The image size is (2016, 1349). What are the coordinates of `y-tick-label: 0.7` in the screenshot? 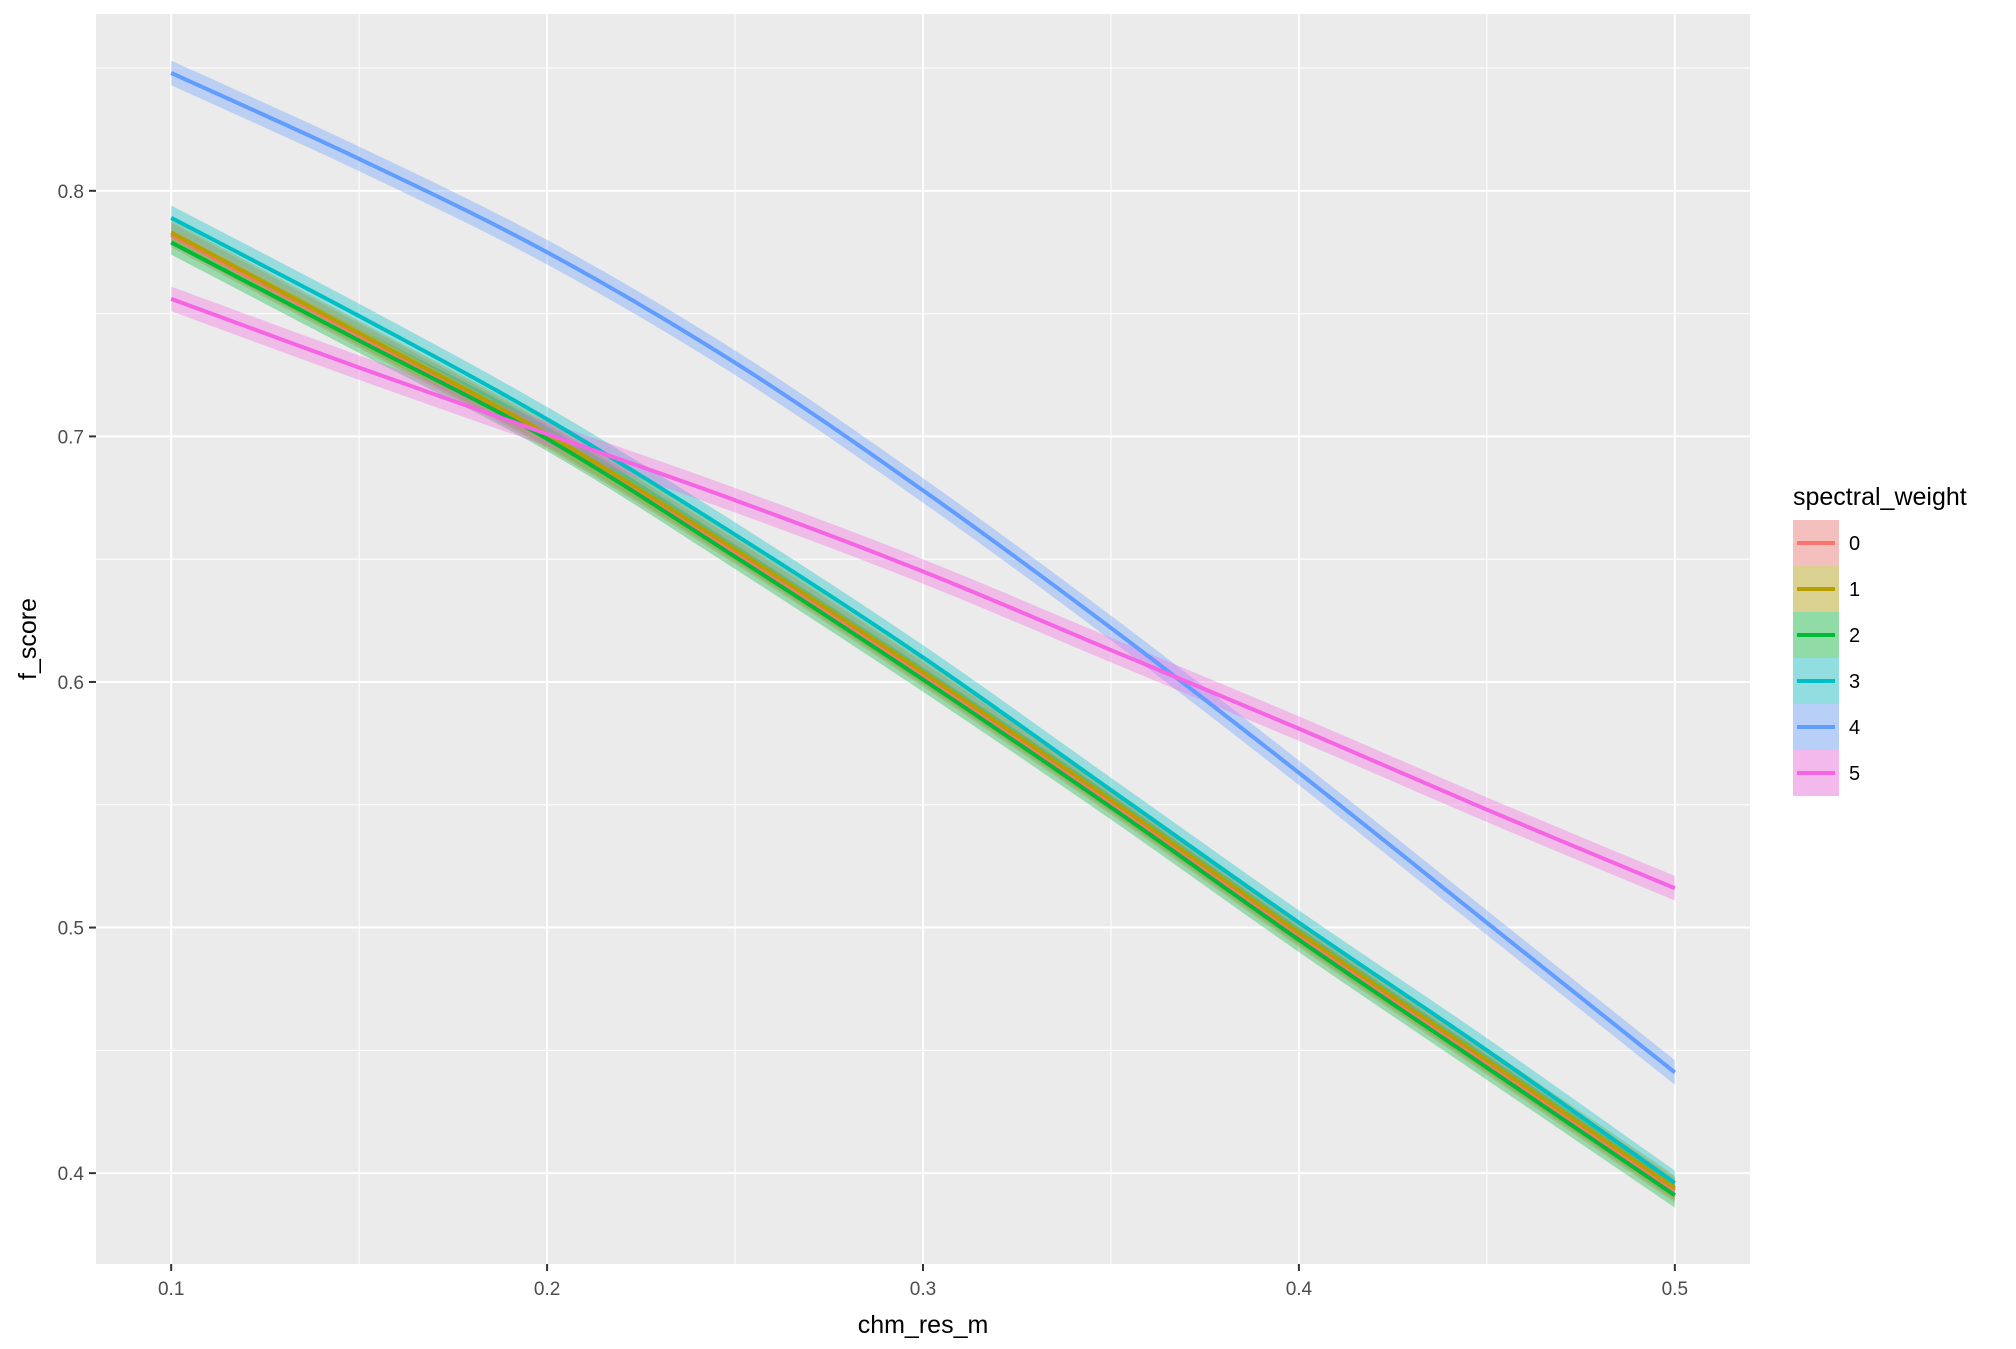 It's located at (71, 437).